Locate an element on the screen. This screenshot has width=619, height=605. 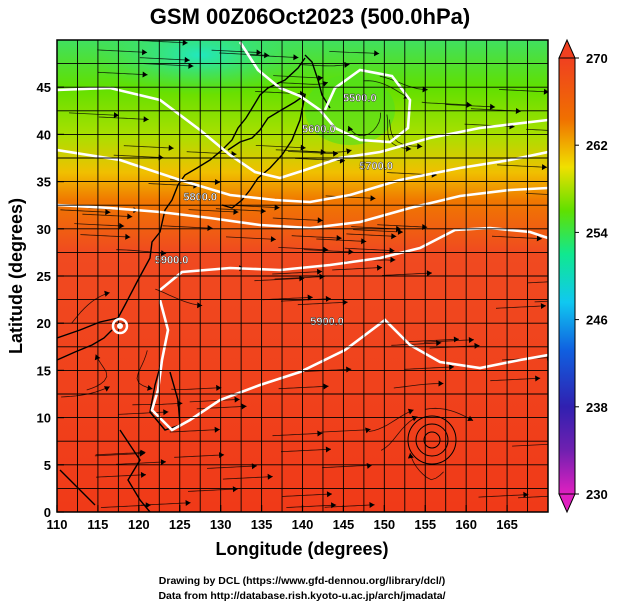
y-tick-label: 20 is located at coordinates (44, 323).